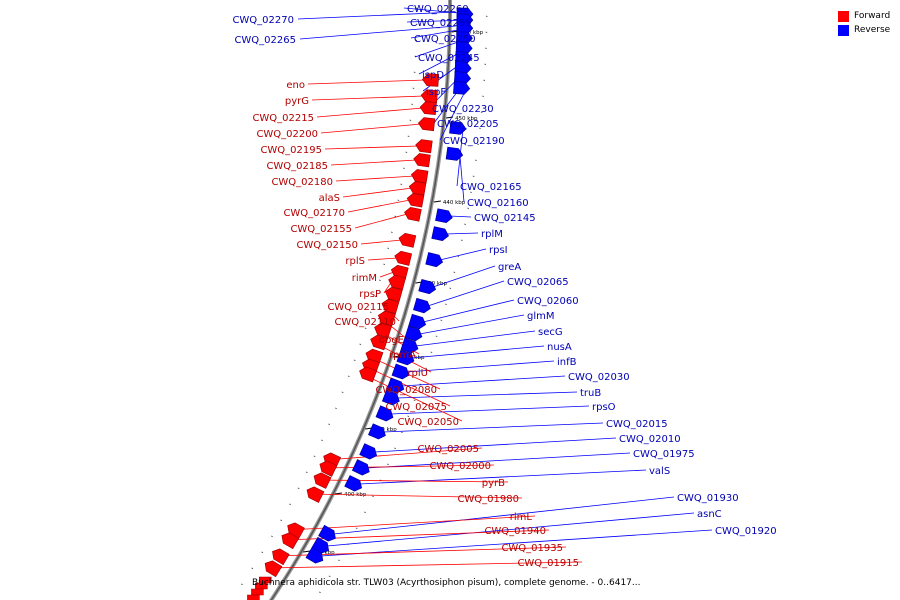  I want to click on tick-label: 450 kbp, so click(466, 119).